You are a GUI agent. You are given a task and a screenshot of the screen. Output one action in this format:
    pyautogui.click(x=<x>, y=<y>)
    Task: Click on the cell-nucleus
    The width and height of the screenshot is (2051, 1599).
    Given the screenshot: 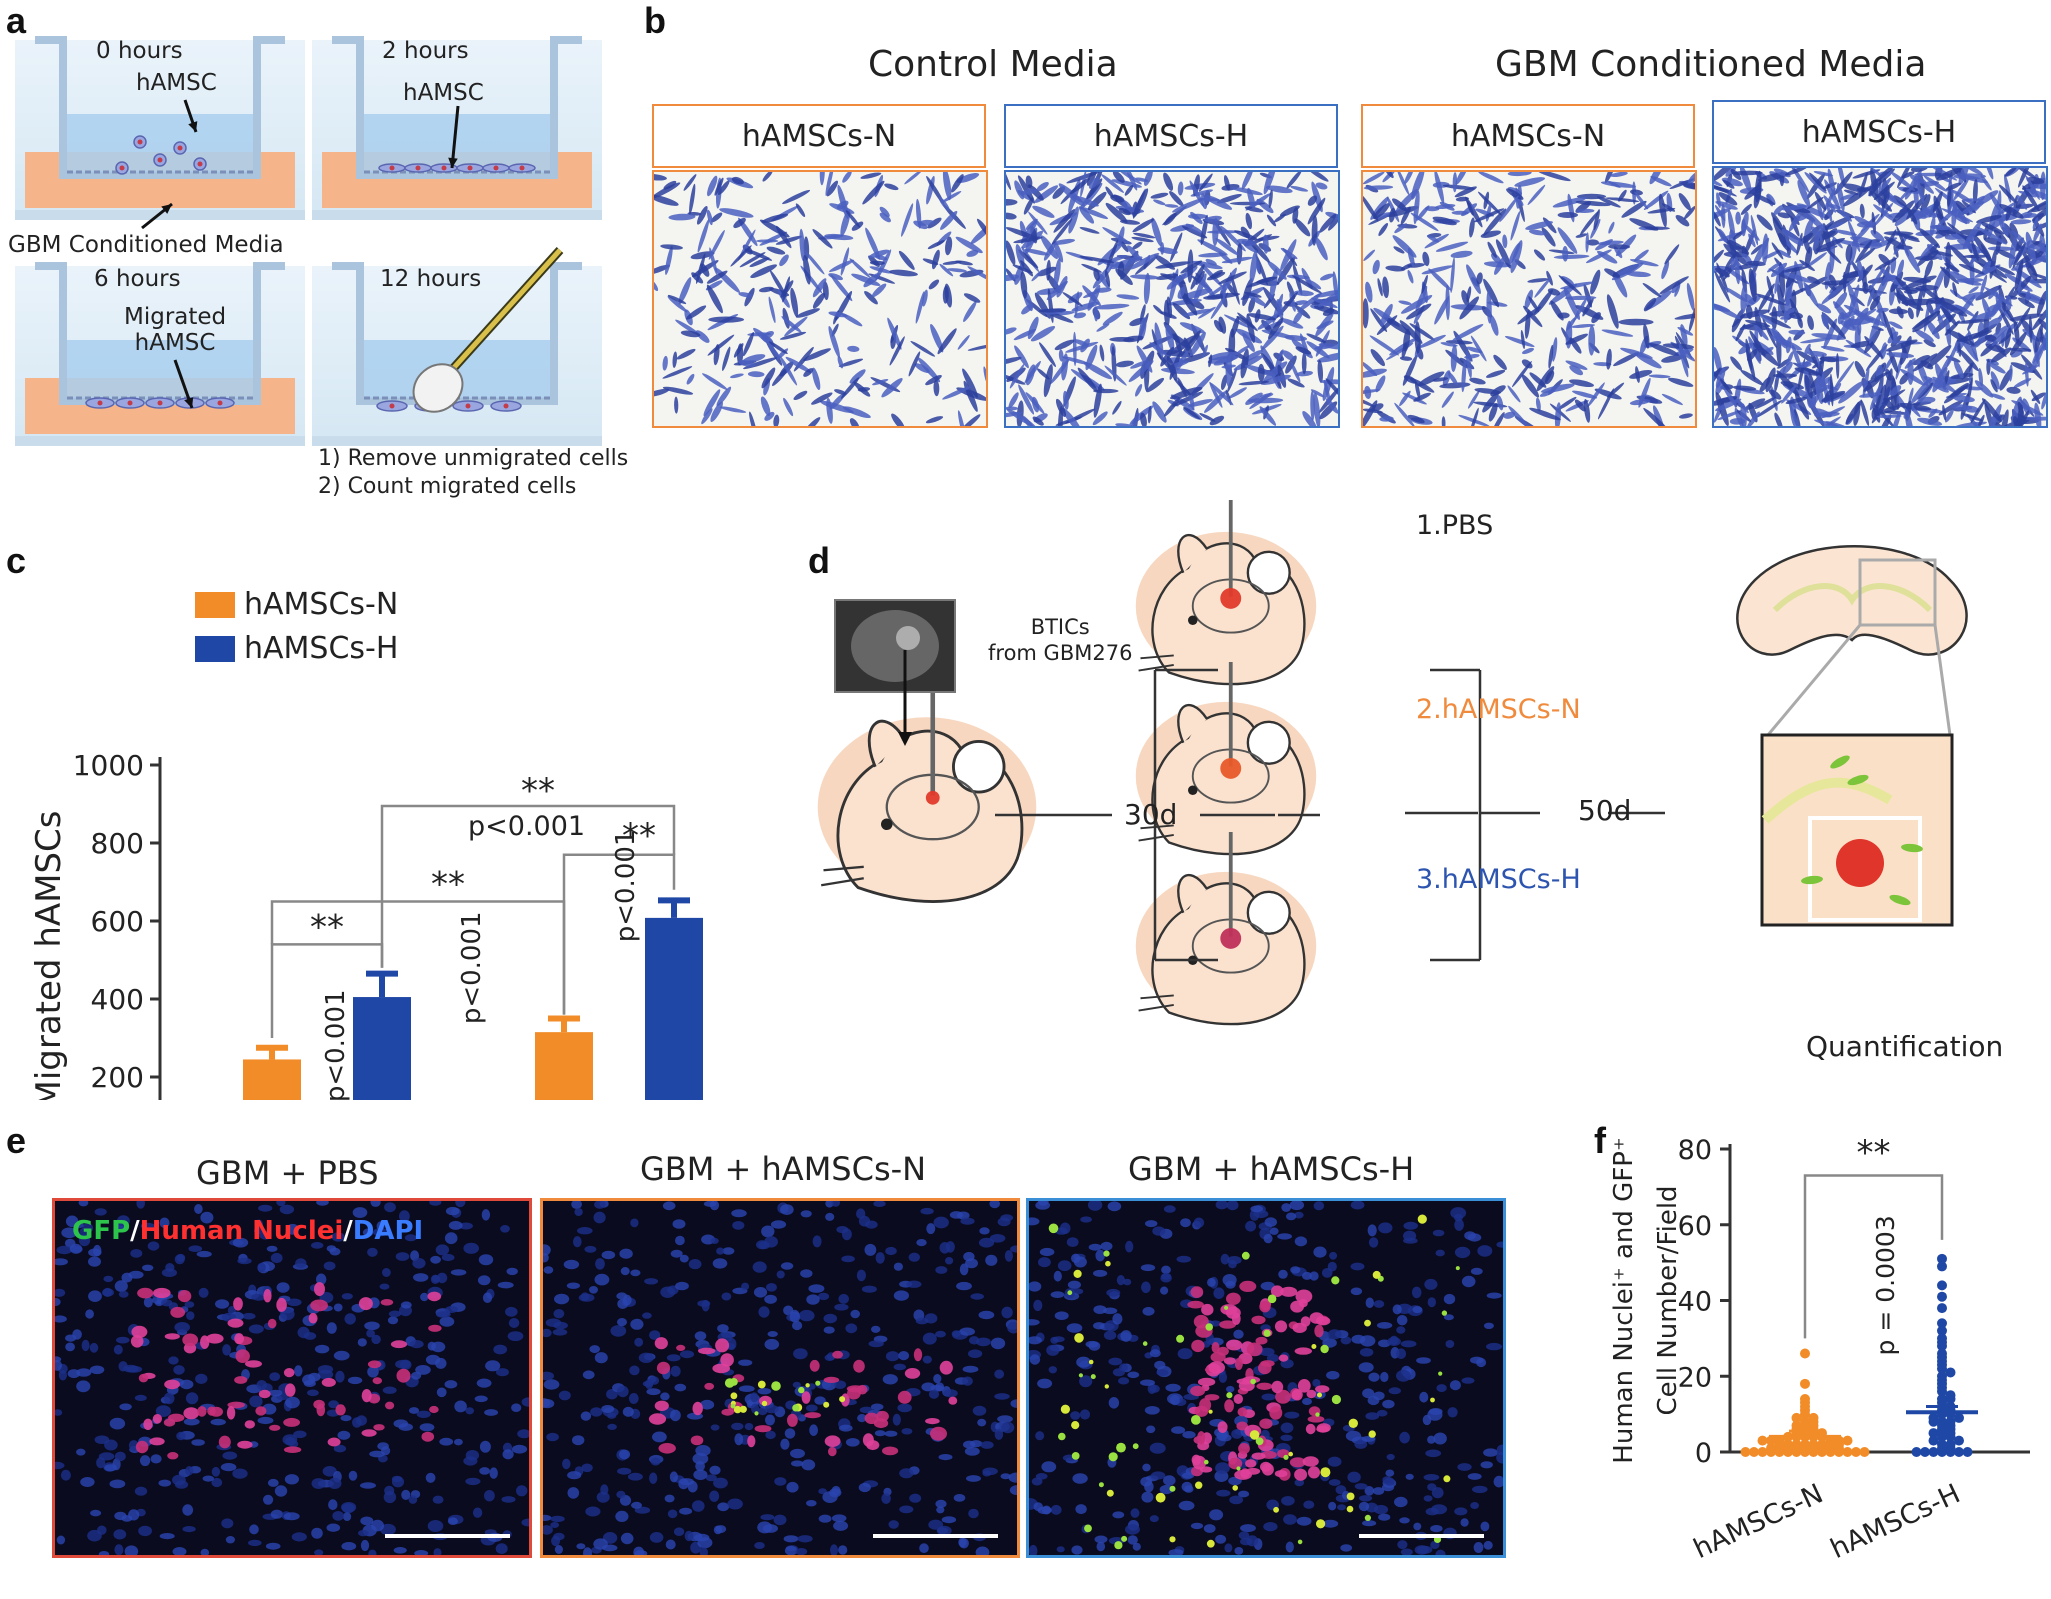 What is the action you would take?
    pyautogui.click(x=418, y=168)
    